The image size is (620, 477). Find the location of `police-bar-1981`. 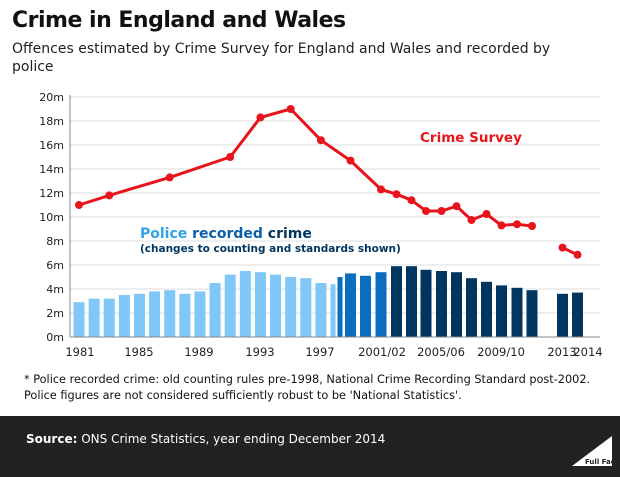

police-bar-1981 is located at coordinates (79, 319).